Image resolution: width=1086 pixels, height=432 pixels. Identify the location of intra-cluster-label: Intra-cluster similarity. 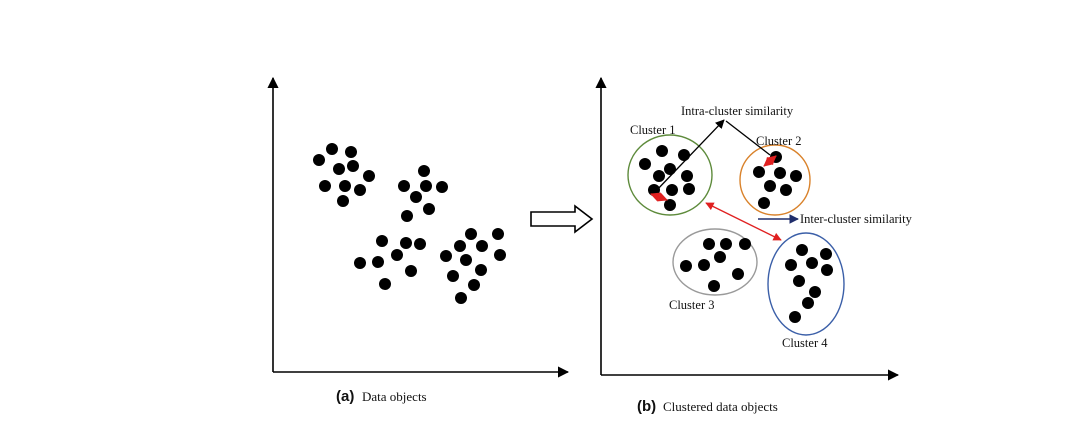
(737, 111).